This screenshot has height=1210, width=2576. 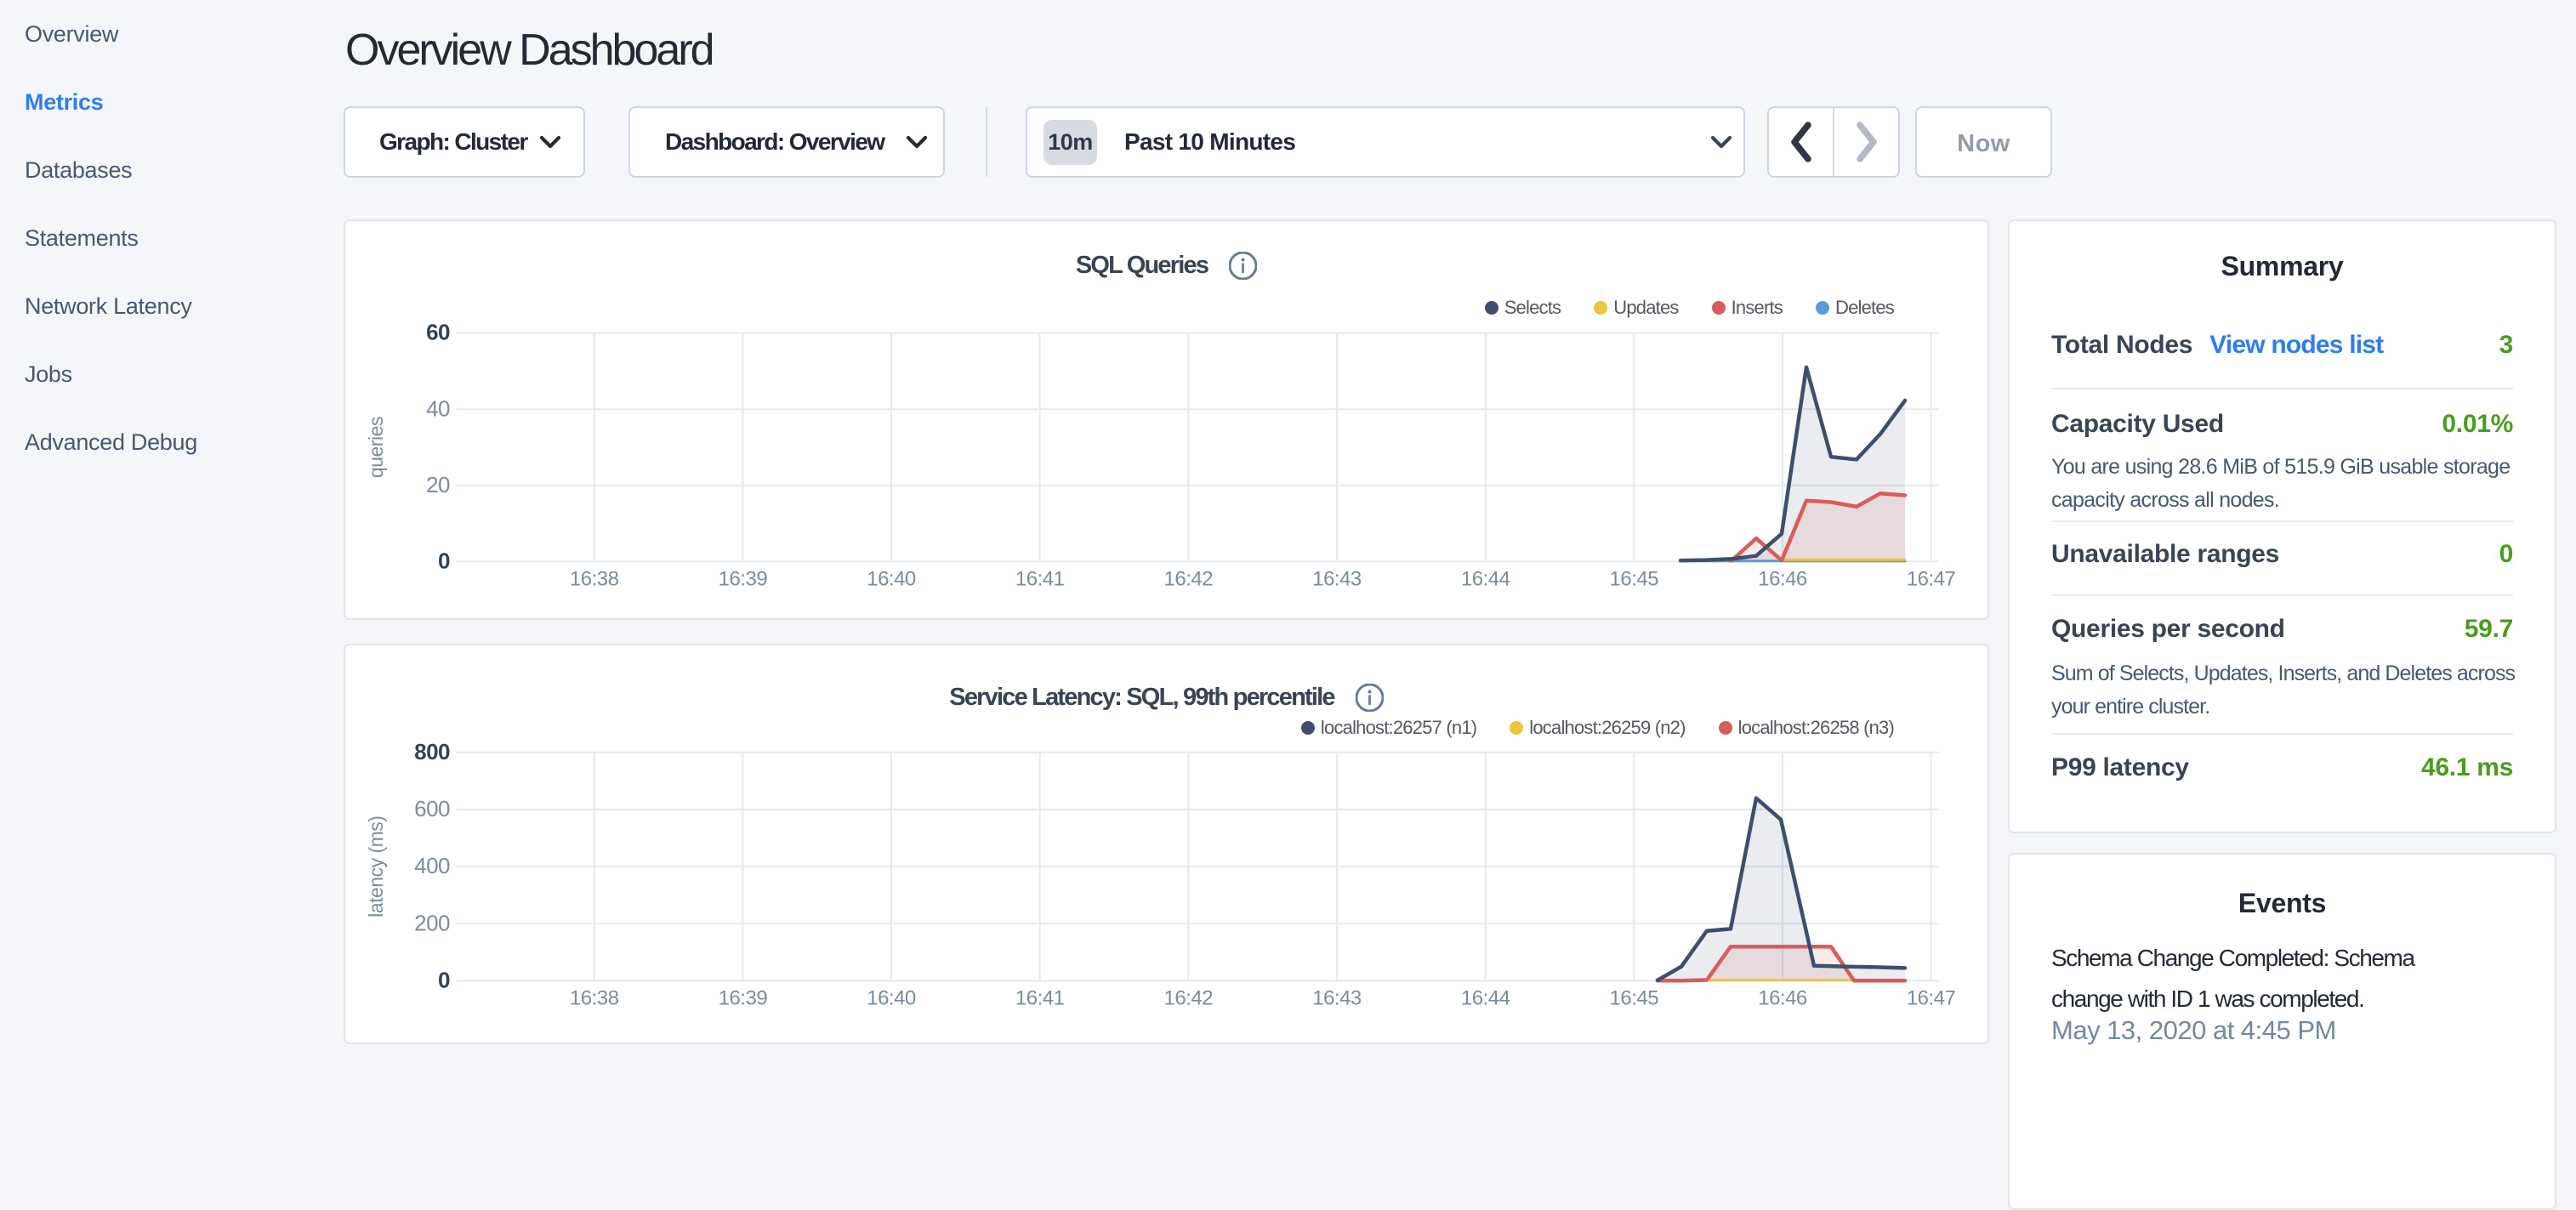 I want to click on svg-text: 40, so click(x=438, y=408).